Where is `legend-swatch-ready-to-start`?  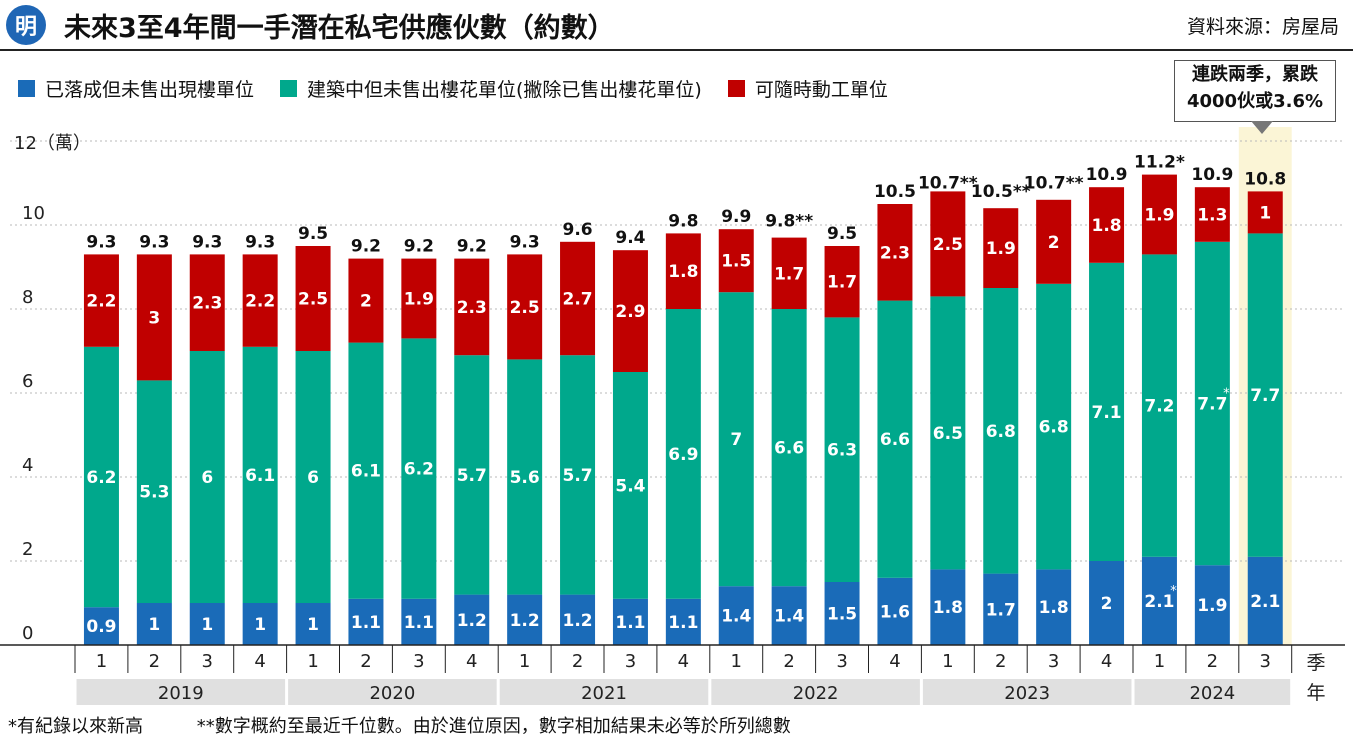 legend-swatch-ready-to-start is located at coordinates (736, 88).